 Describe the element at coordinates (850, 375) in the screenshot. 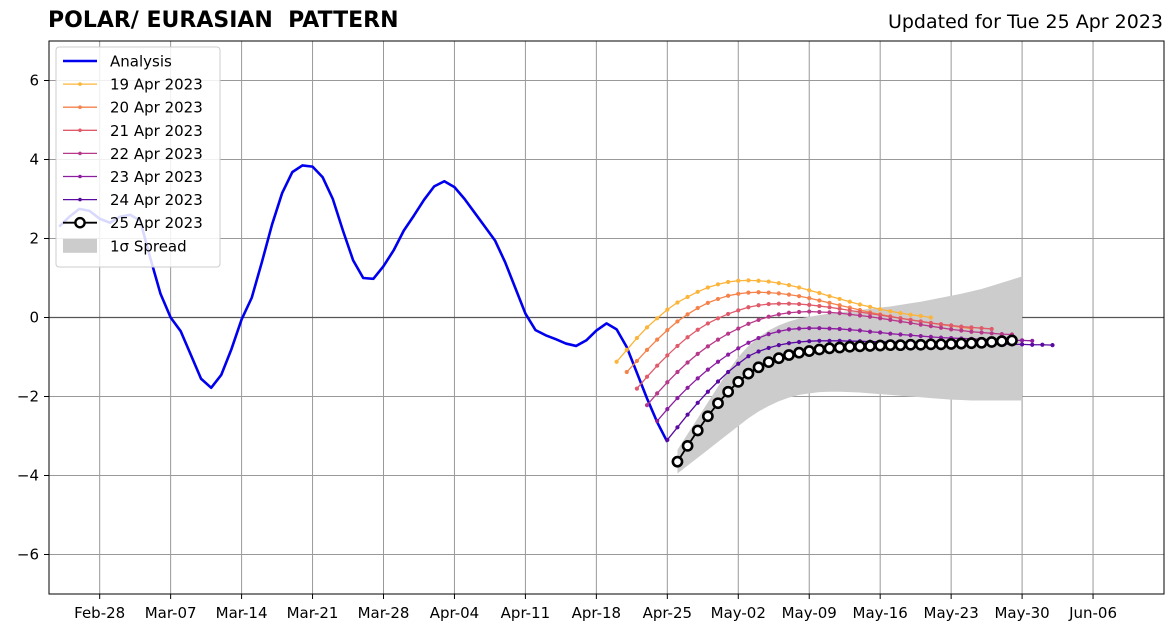

I see `spread-area` at that location.